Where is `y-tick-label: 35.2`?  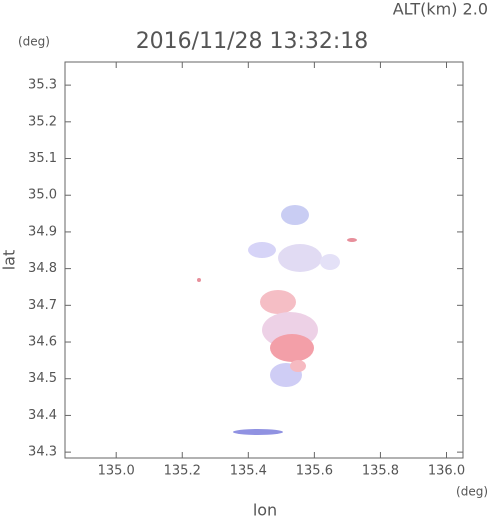
y-tick-label: 35.2 is located at coordinates (42, 121).